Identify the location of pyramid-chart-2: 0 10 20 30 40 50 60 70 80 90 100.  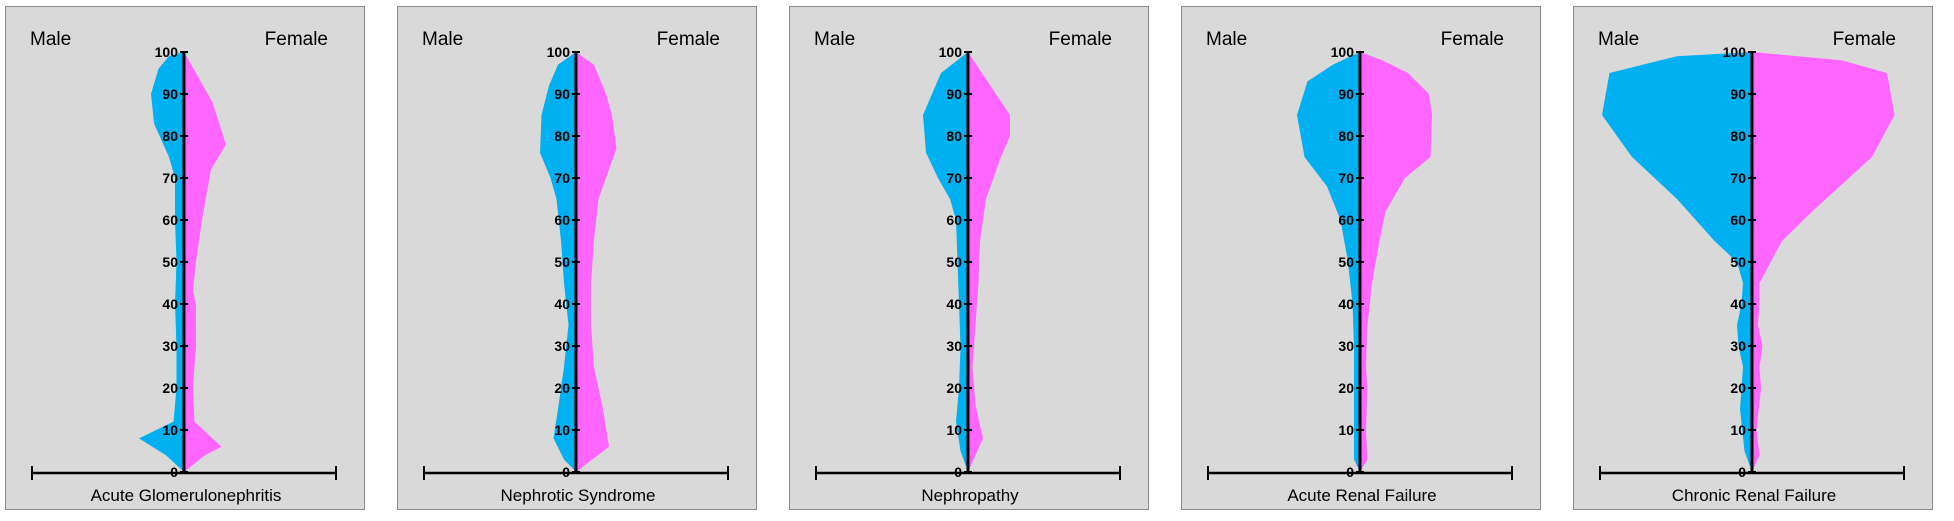
(576, 262).